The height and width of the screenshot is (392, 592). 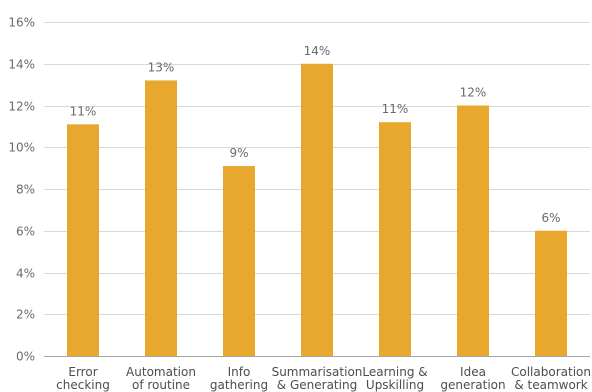 What do you see at coordinates (317, 51) in the screenshot?
I see `data-label: 14%` at bounding box center [317, 51].